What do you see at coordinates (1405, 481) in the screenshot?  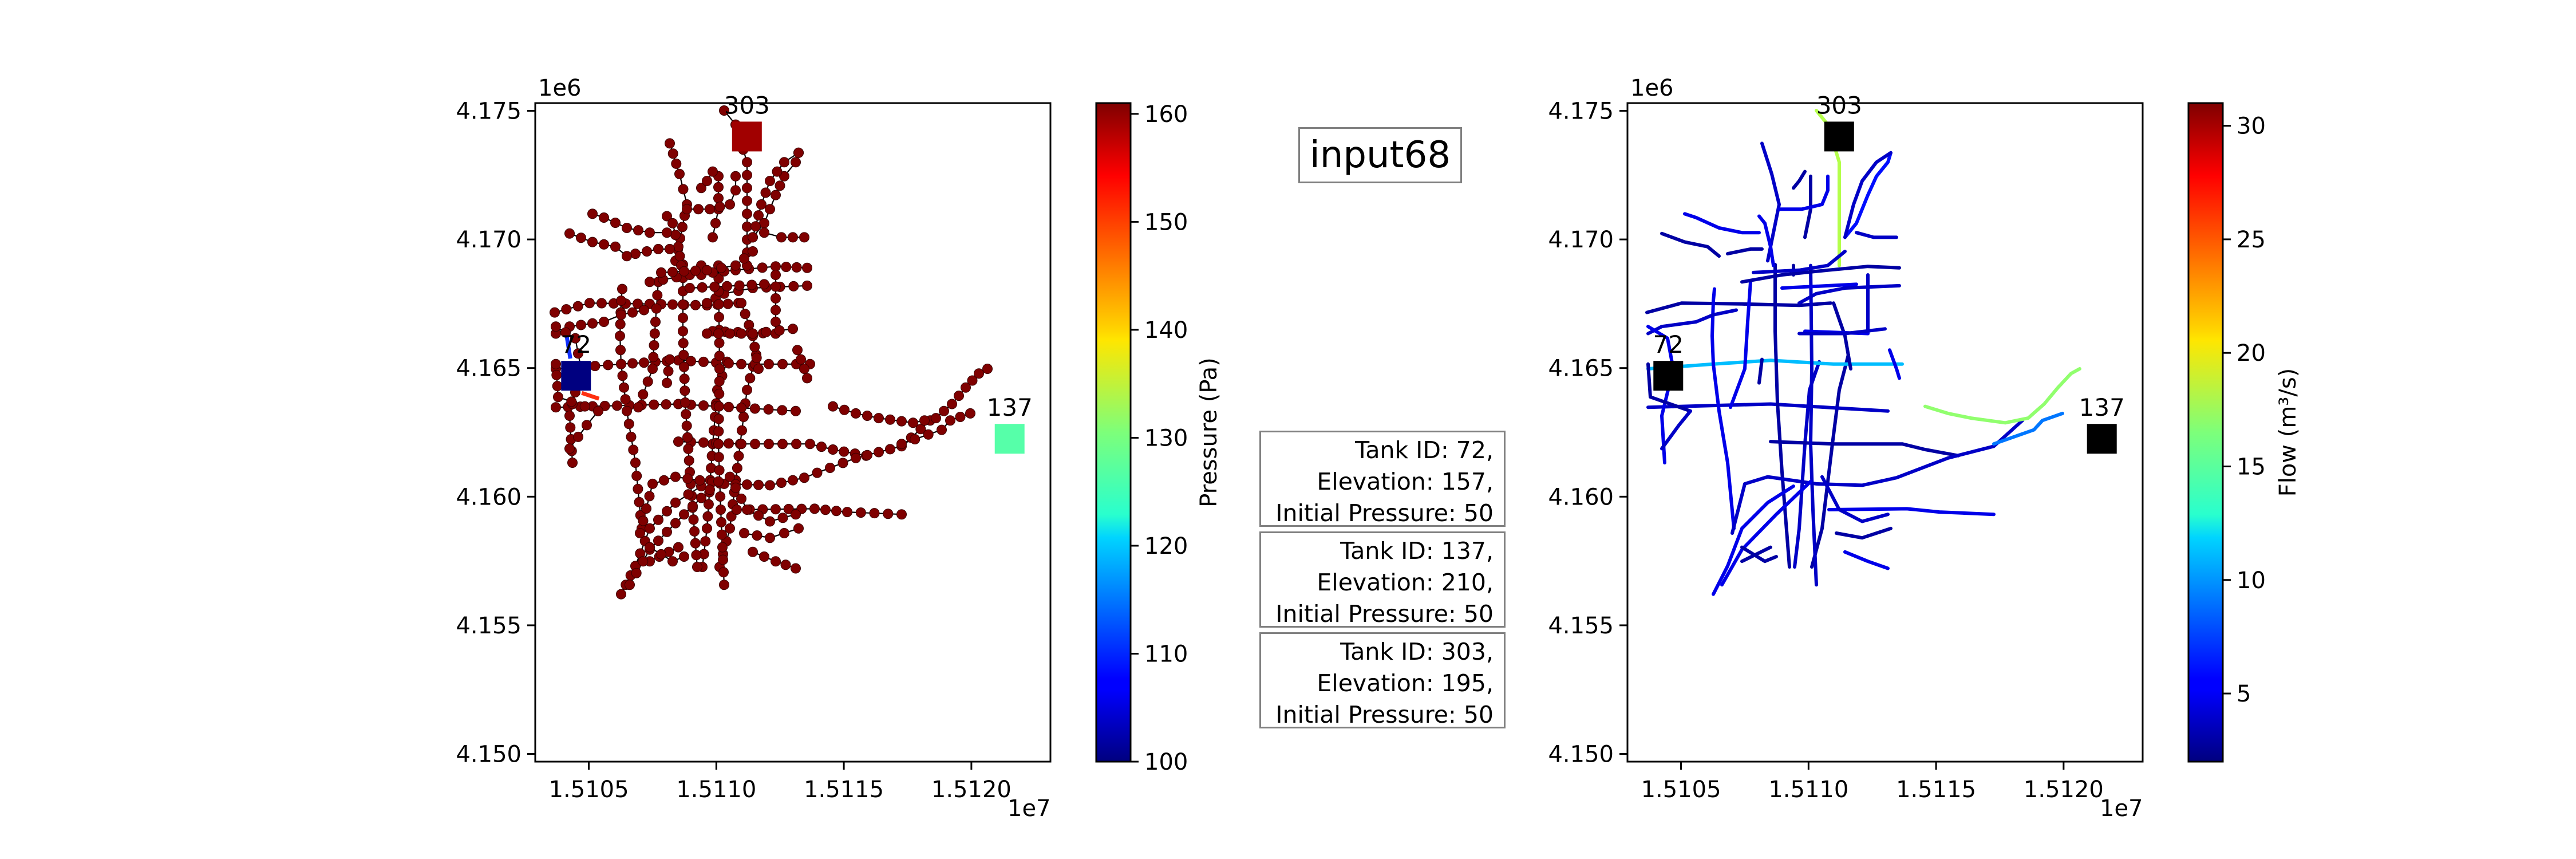 I see `tank-elevation-text: Elevation: 157,` at bounding box center [1405, 481].